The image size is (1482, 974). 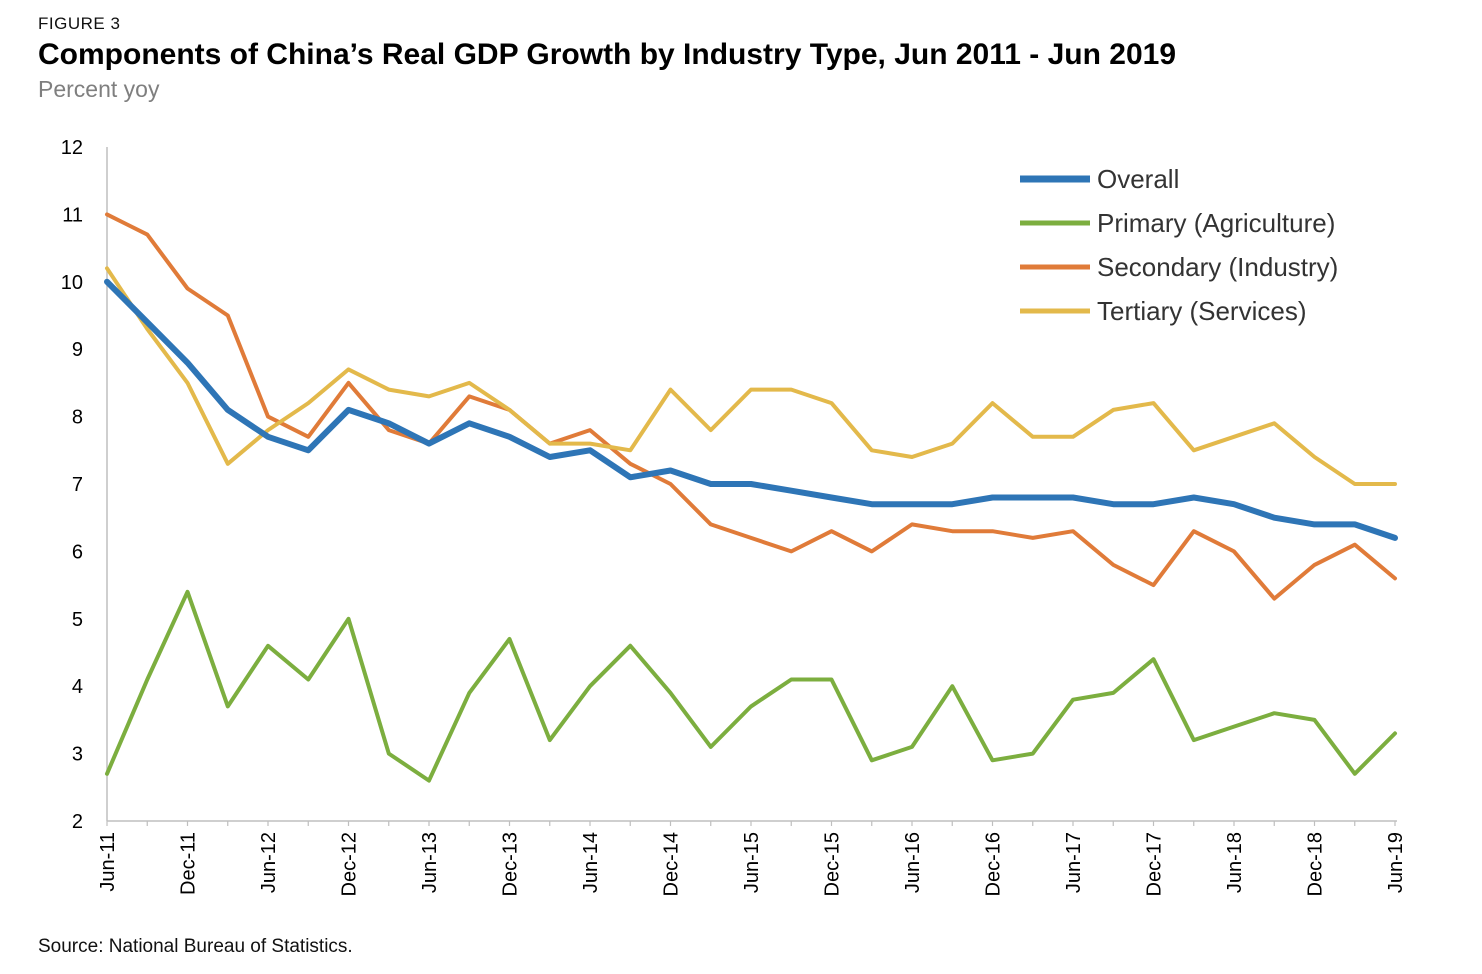 What do you see at coordinates (99, 89) in the screenshot?
I see `chart-subtitle: Percent yoy` at bounding box center [99, 89].